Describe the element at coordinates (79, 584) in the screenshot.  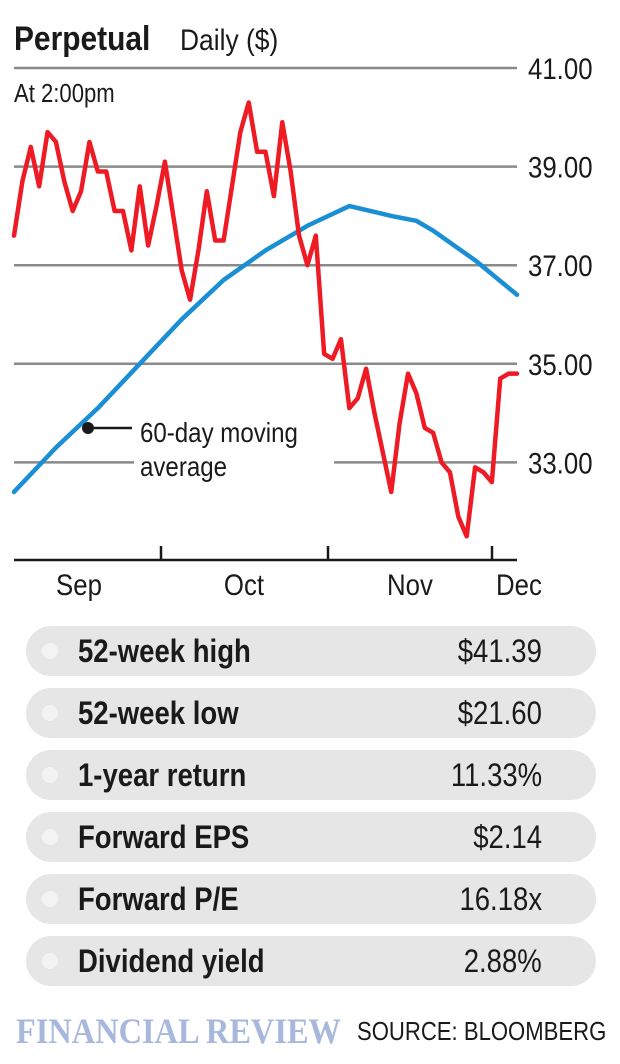
I see `x-tick-label: Sep` at that location.